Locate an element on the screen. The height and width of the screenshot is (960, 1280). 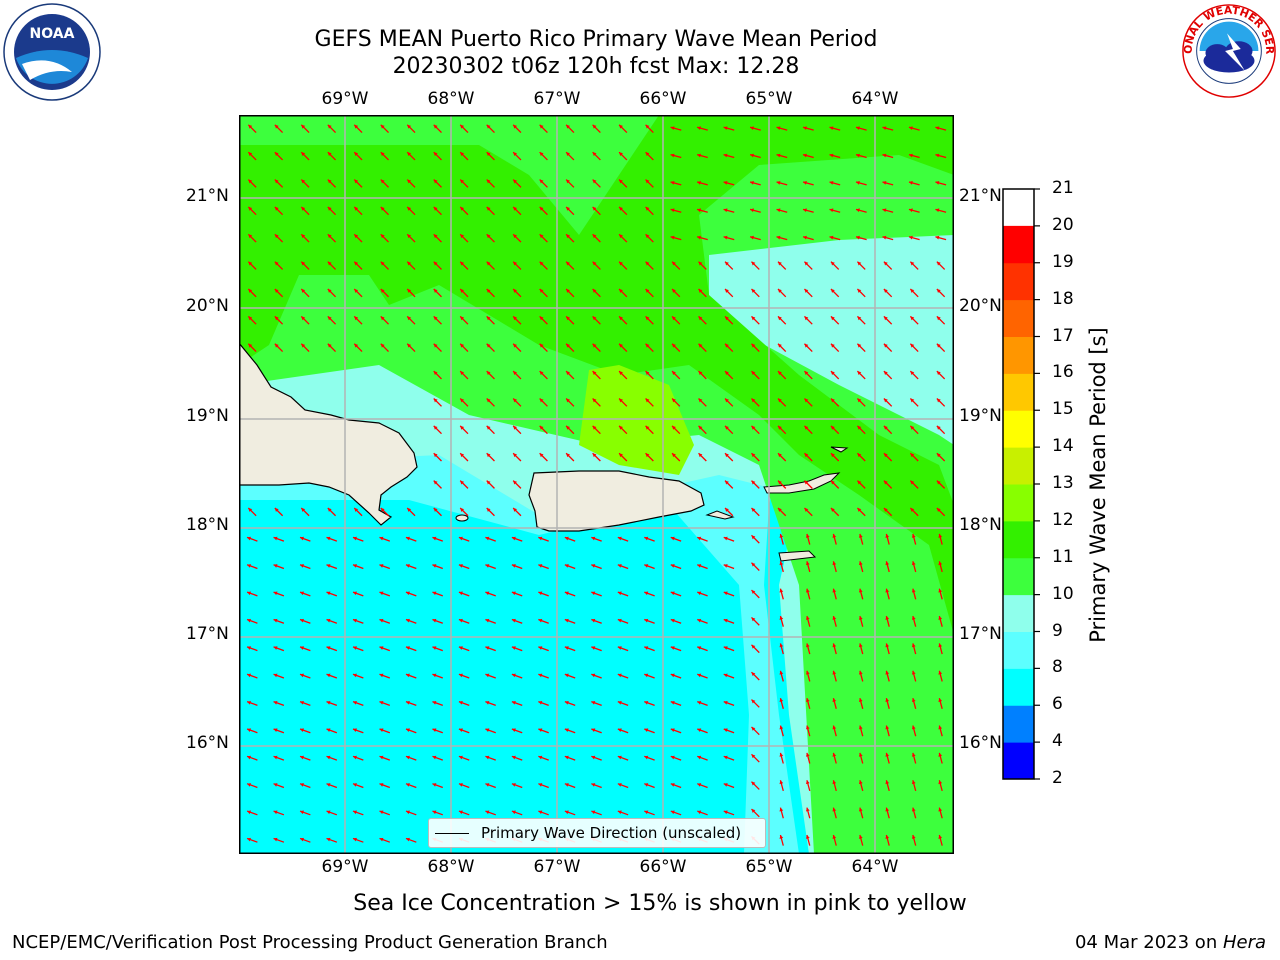
lat-label-left: 21°N is located at coordinates (207, 196).